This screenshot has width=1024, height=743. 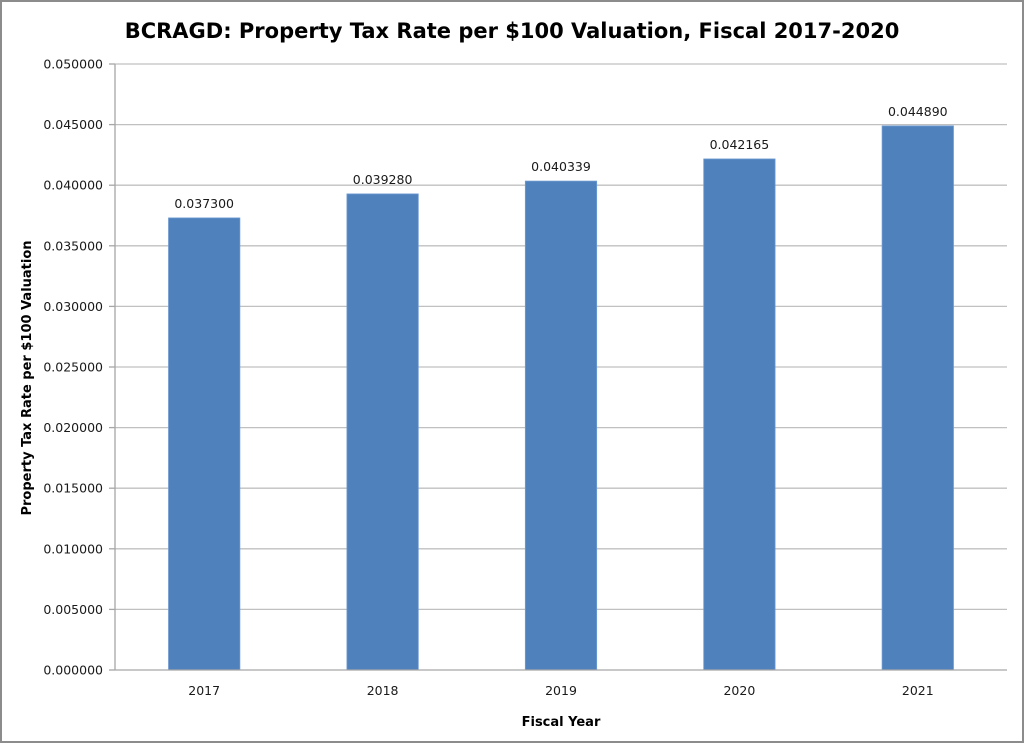 What do you see at coordinates (73, 670) in the screenshot?
I see `y-tick-label: 0.000000` at bounding box center [73, 670].